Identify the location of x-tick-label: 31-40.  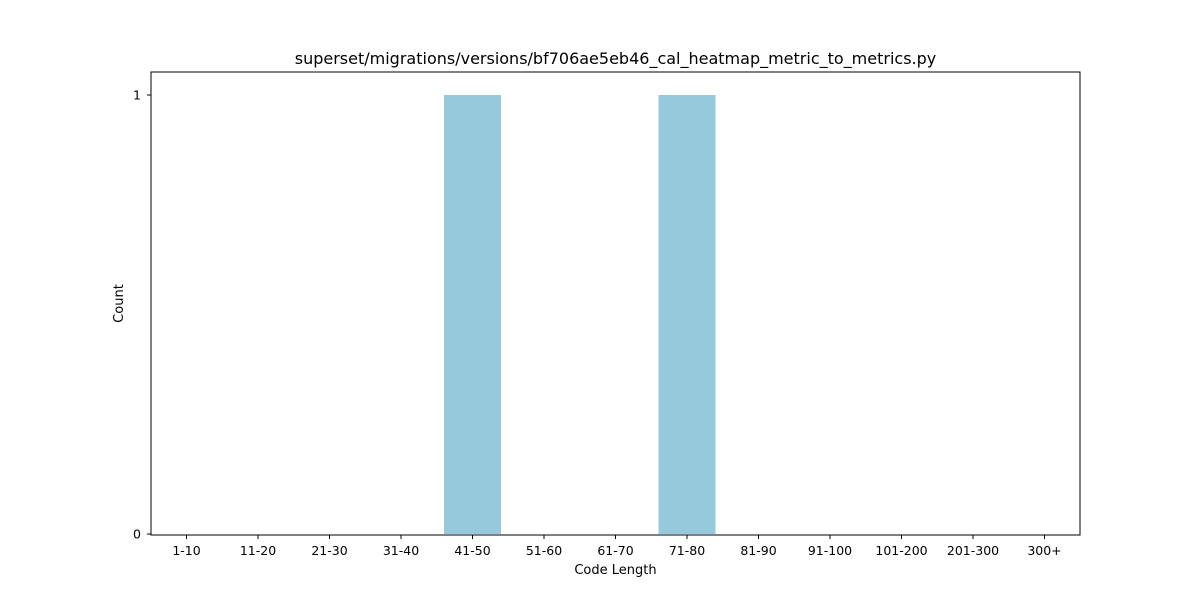
(401, 550).